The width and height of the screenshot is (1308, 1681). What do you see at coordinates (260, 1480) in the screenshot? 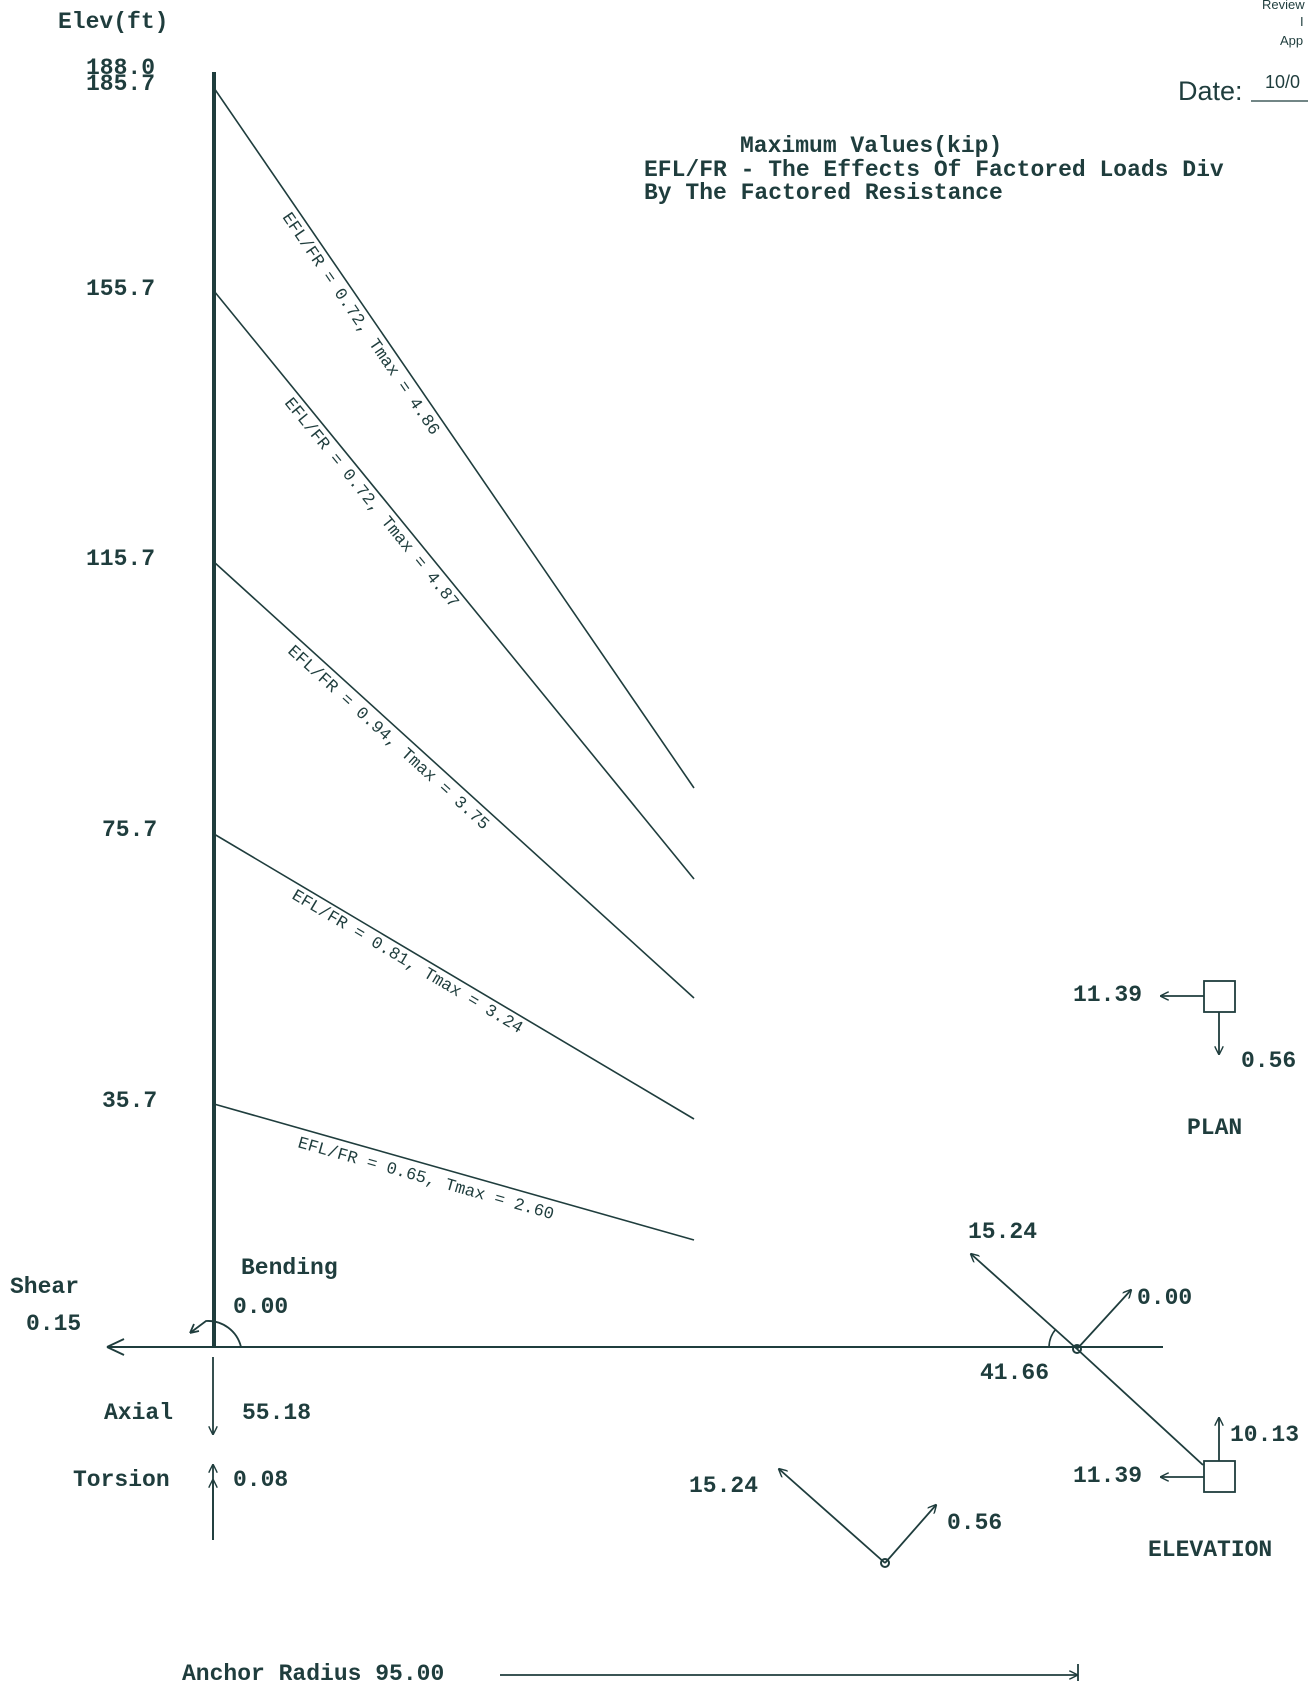
I see `torsion-value: 0.08` at bounding box center [260, 1480].